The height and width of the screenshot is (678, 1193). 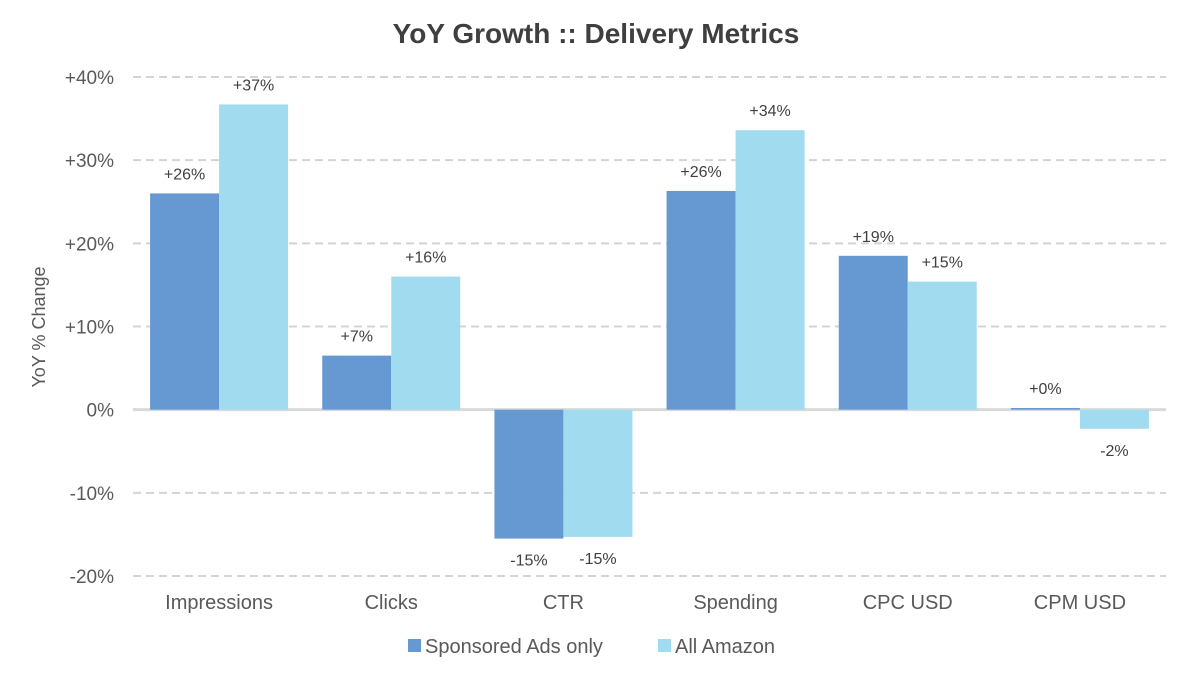 I want to click on y-tick-label: +20%, so click(x=89, y=244).